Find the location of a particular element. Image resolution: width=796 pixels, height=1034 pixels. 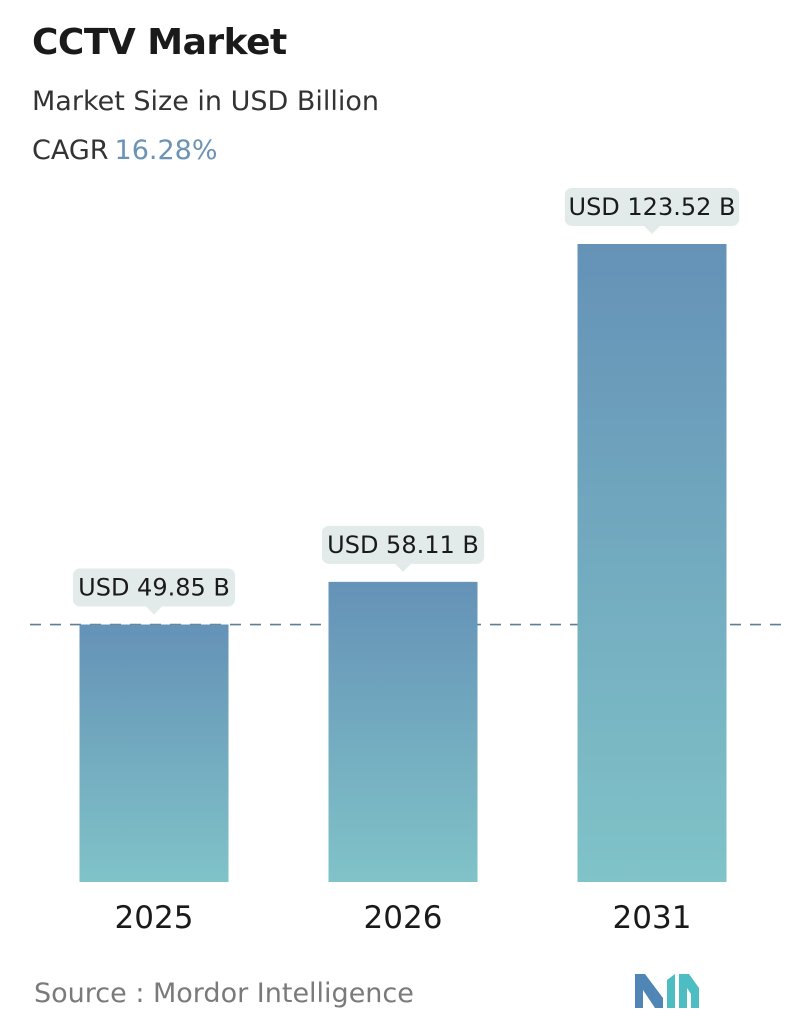

source-note: Source : Mordor Intelligence is located at coordinates (224, 993).